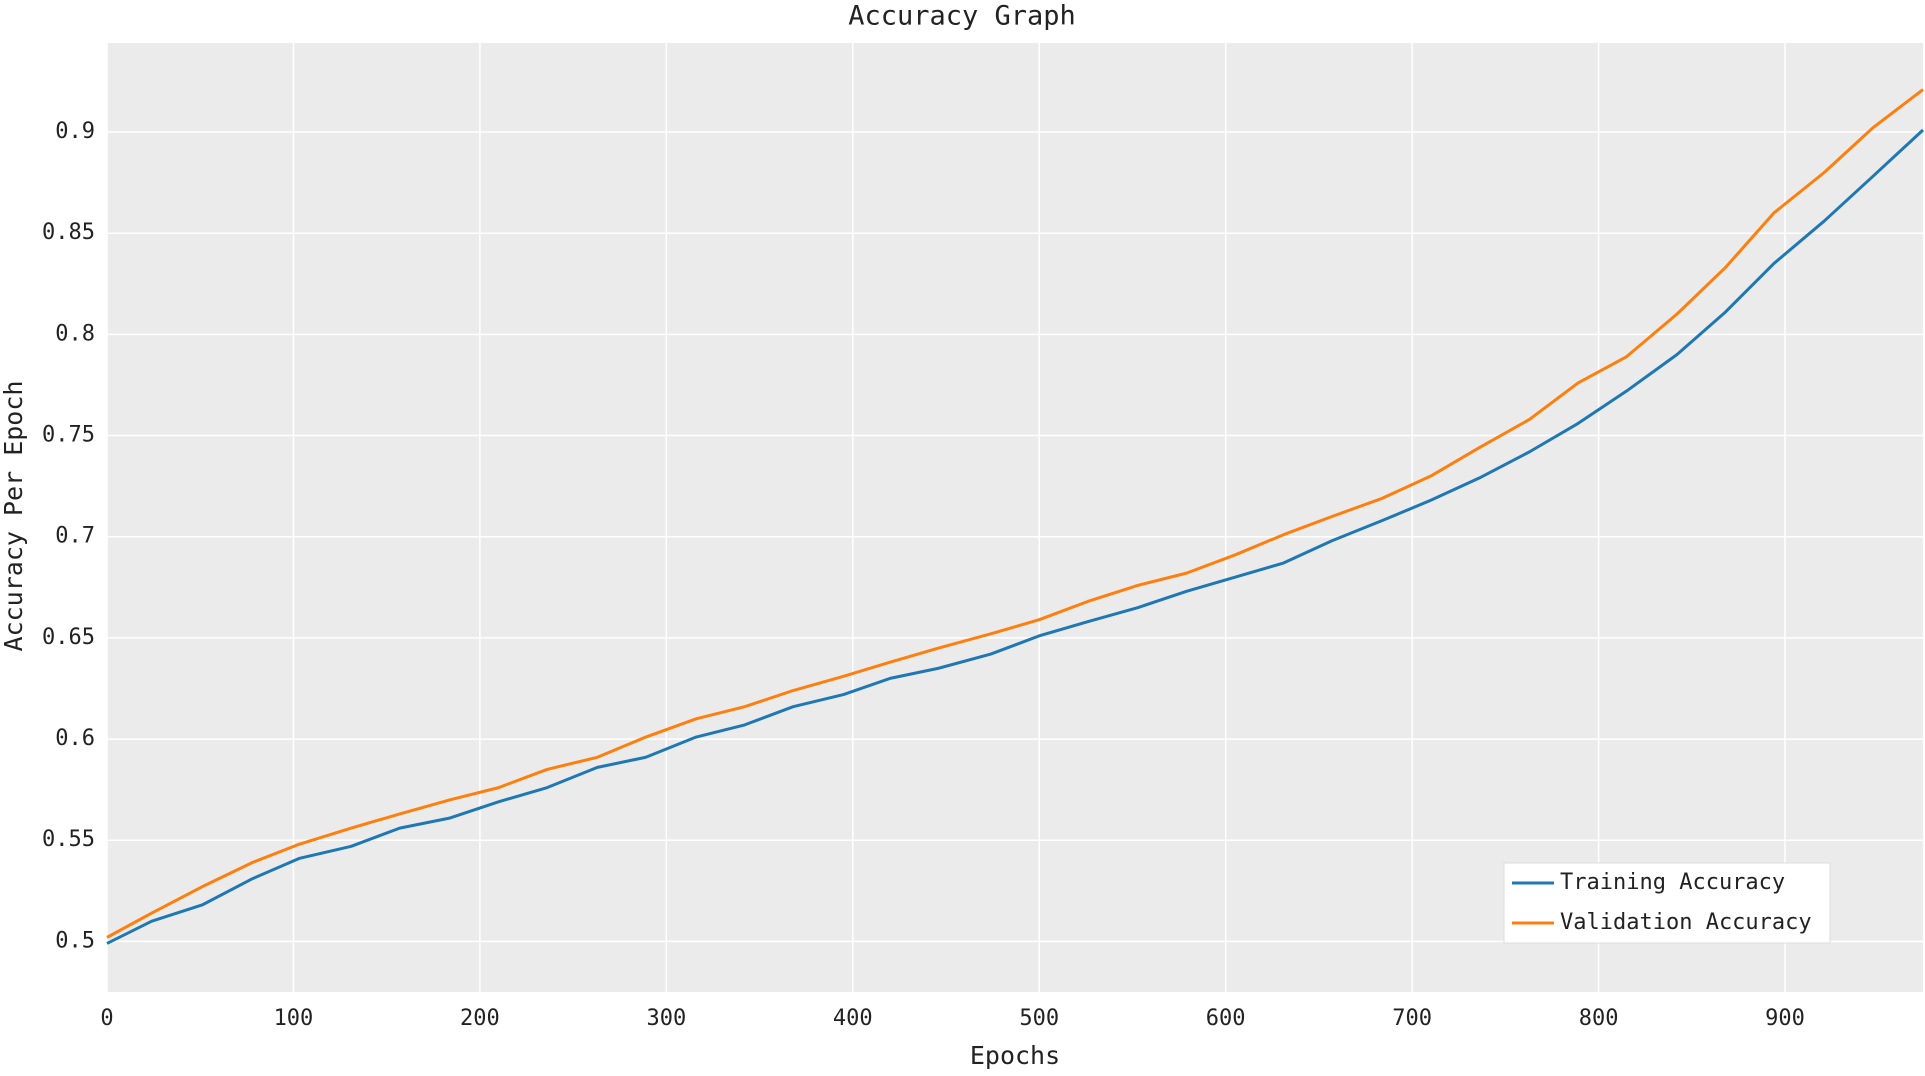 This screenshot has width=1925, height=1076. I want to click on x-tick-label: 900, so click(1785, 1018).